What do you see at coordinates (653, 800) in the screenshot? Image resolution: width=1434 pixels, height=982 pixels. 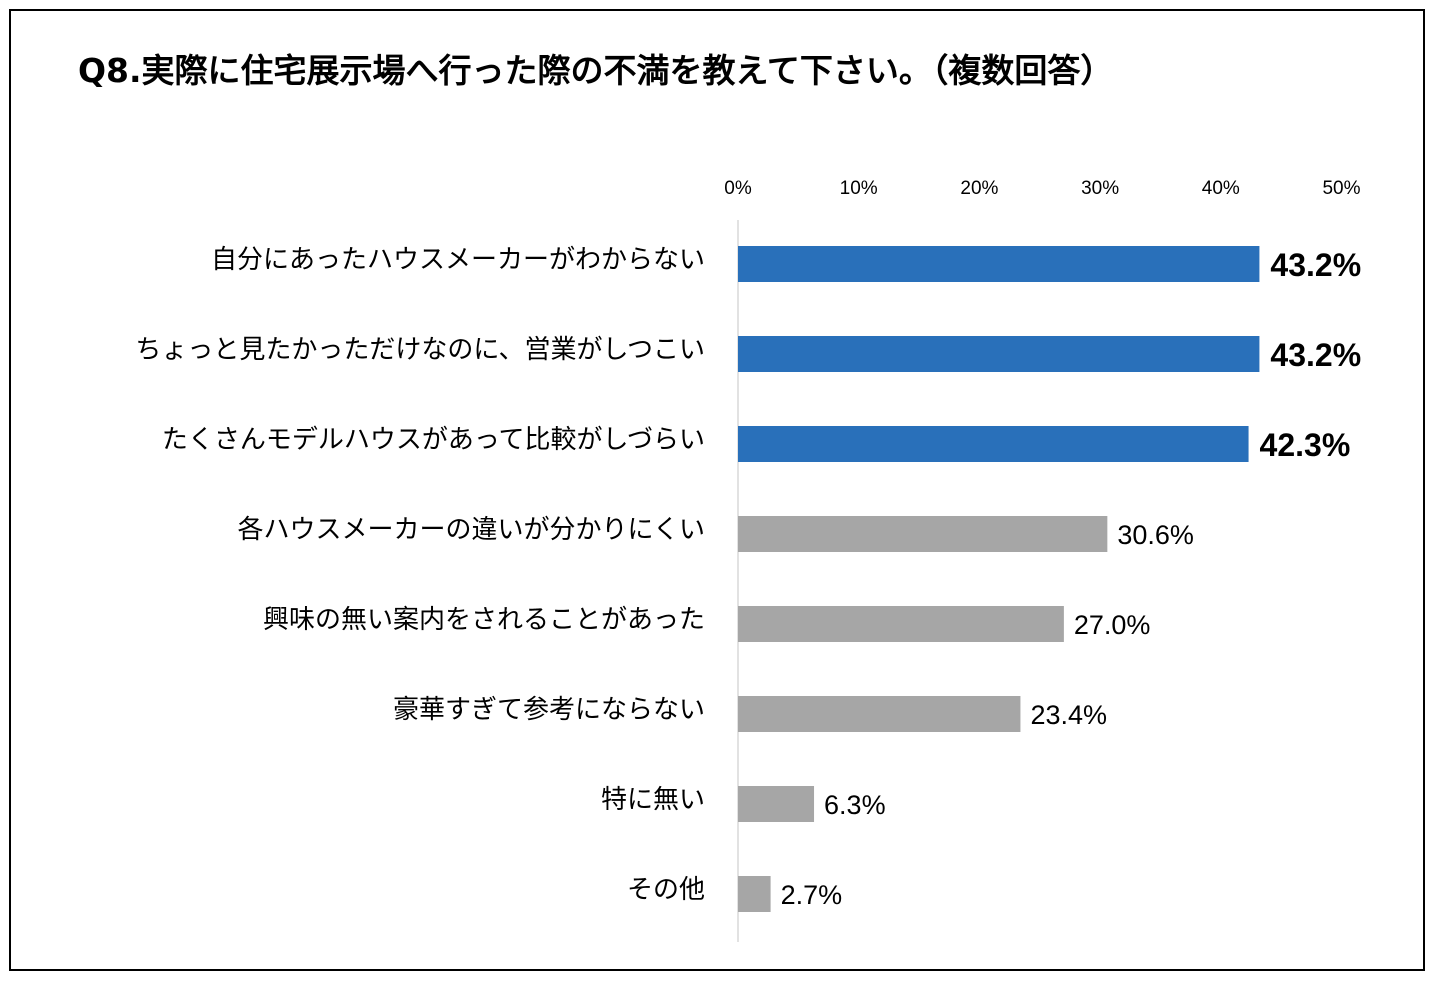 I see `category-label: 特に無い` at bounding box center [653, 800].